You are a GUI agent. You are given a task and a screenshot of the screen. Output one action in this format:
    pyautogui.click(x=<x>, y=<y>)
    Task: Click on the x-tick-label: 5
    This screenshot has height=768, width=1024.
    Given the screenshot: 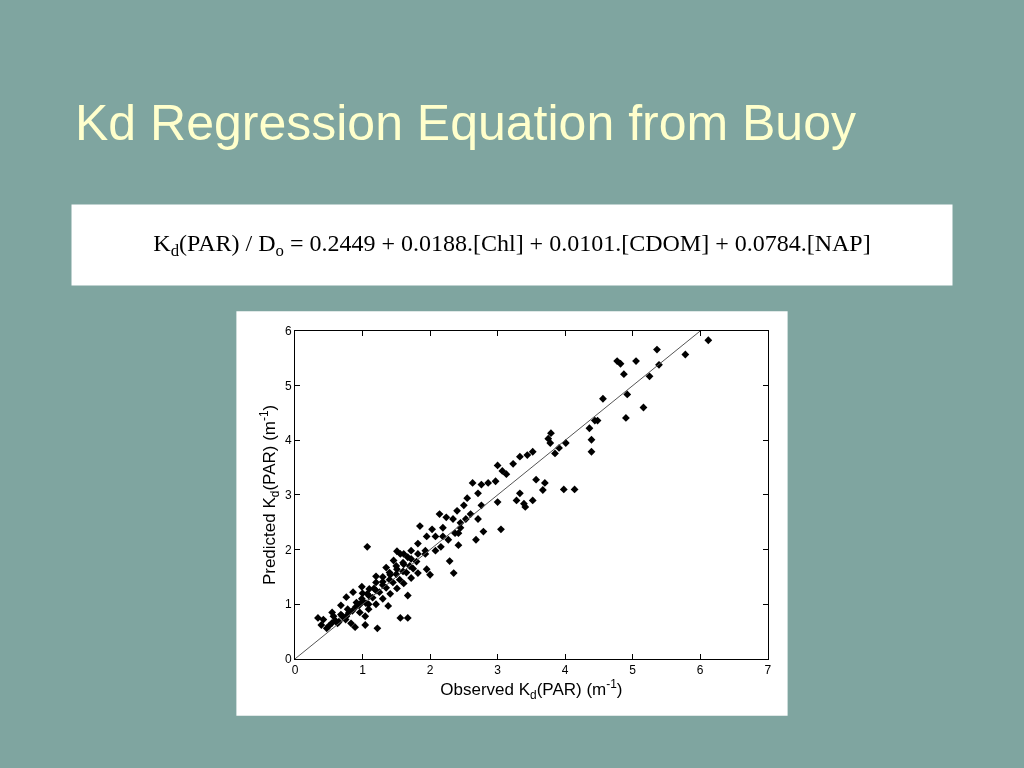 What is the action you would take?
    pyautogui.click(x=633, y=670)
    